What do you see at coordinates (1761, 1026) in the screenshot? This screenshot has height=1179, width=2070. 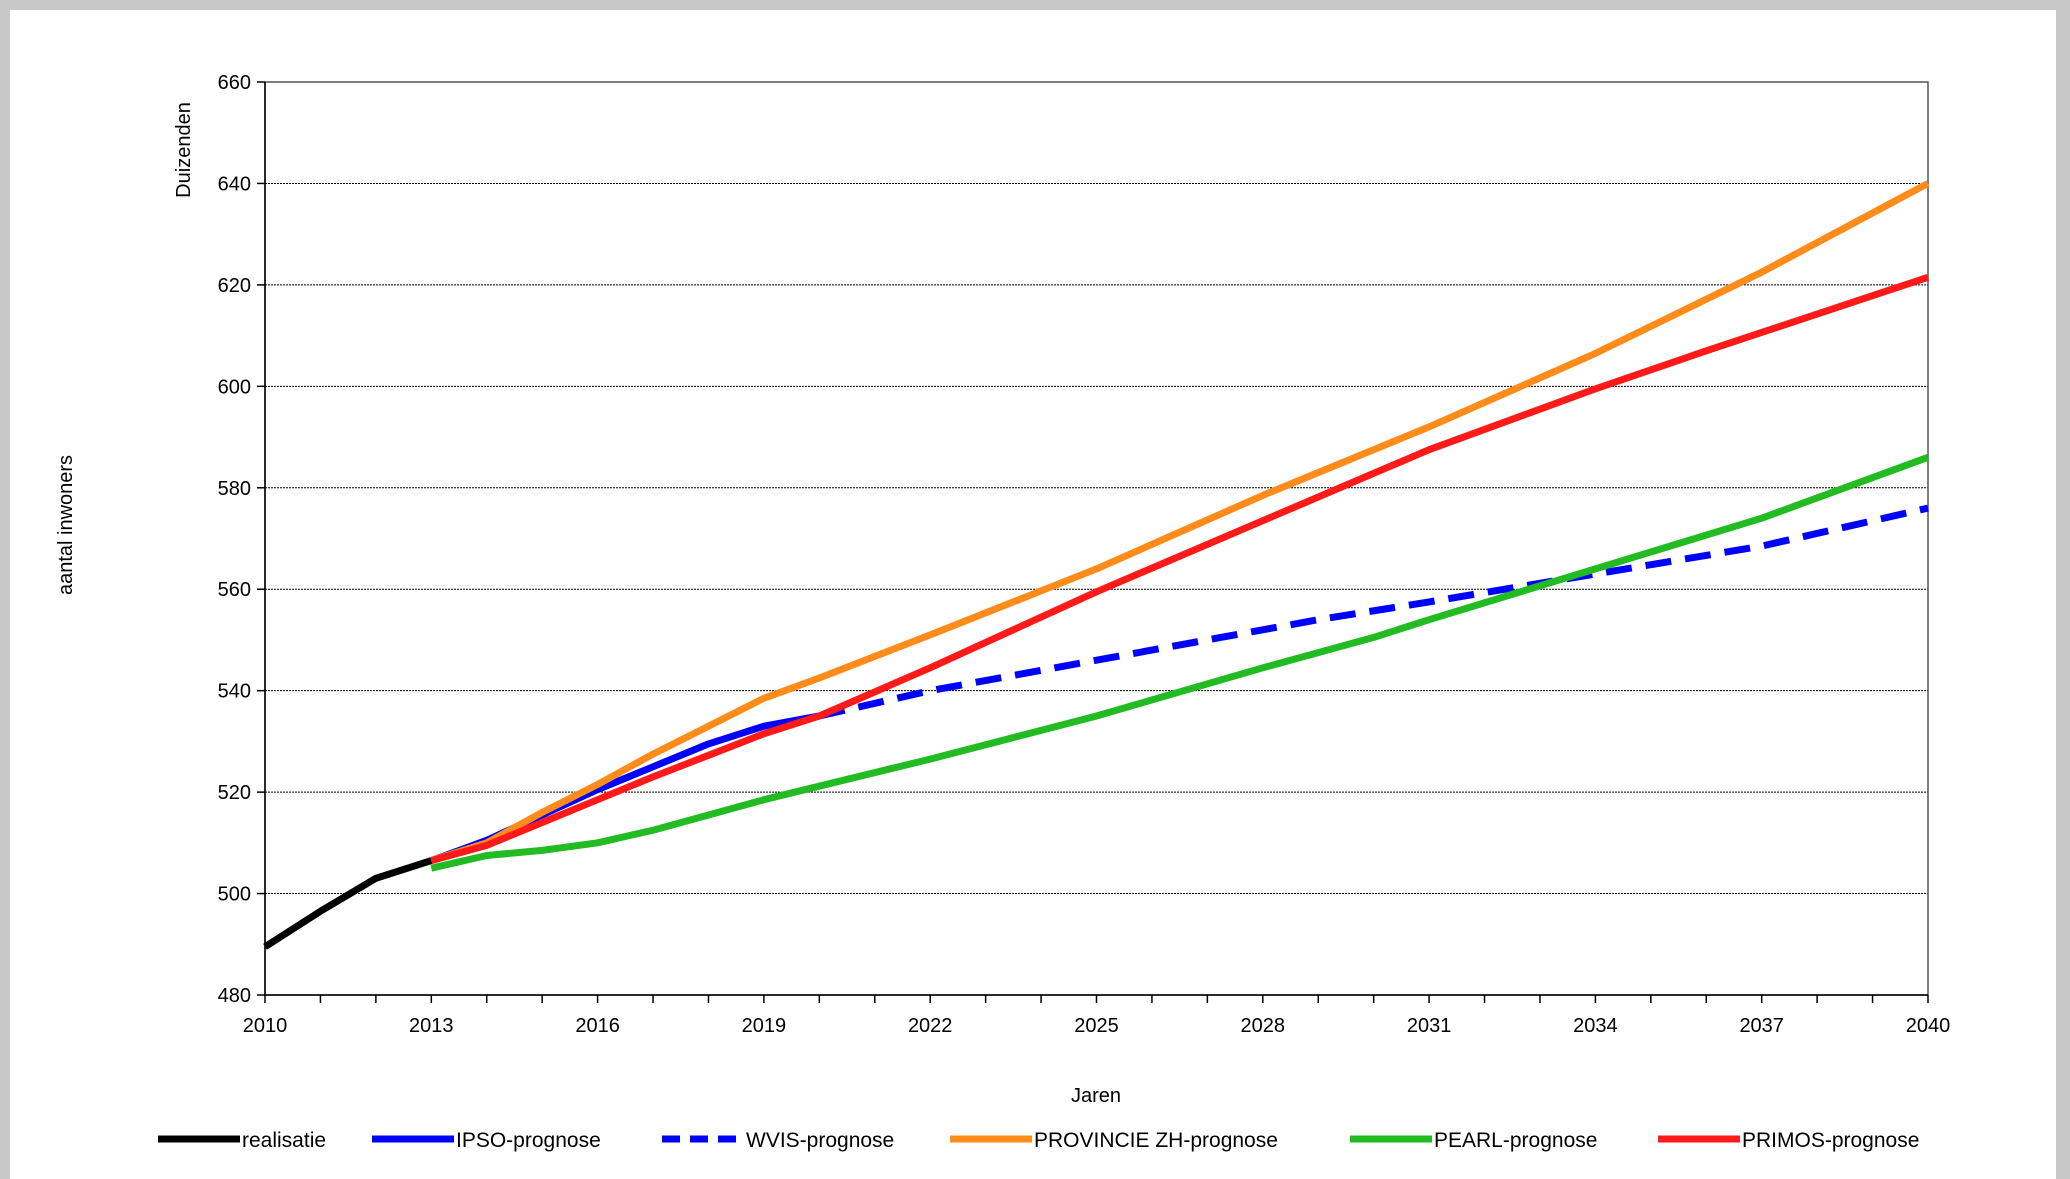 I see `x-tick-label: 2037` at bounding box center [1761, 1026].